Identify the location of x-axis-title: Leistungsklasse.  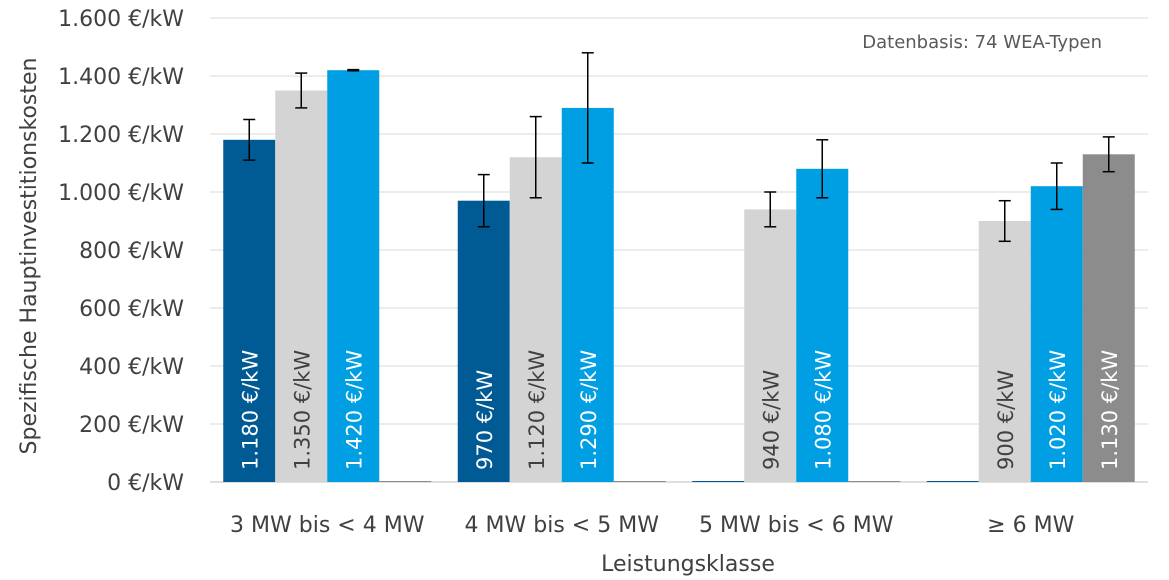
(688, 564).